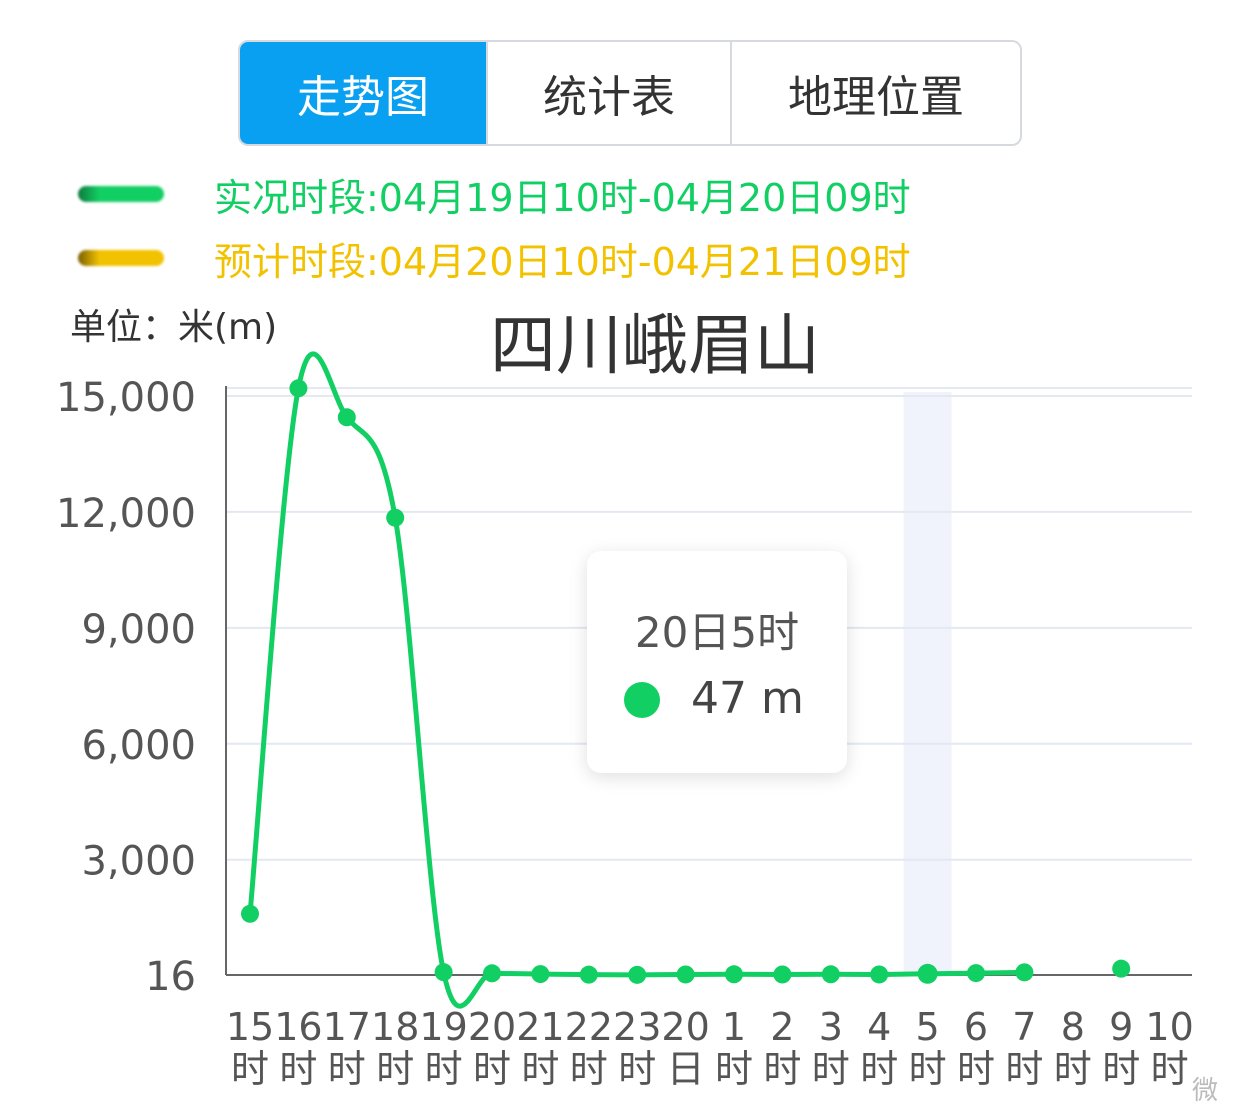 The height and width of the screenshot is (1117, 1260). Describe the element at coordinates (1205, 1091) in the screenshot. I see `watermark: 微` at that location.